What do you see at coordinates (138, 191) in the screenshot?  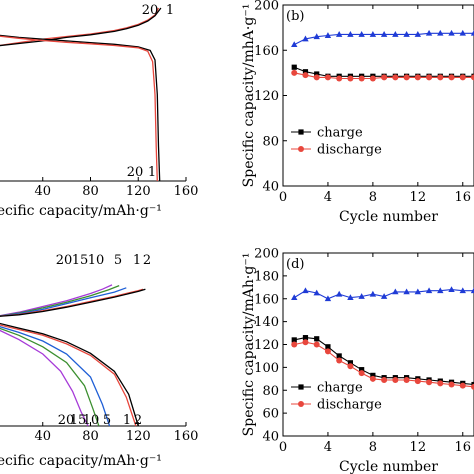 I see `x-tick-label-a: 120` at bounding box center [138, 191].